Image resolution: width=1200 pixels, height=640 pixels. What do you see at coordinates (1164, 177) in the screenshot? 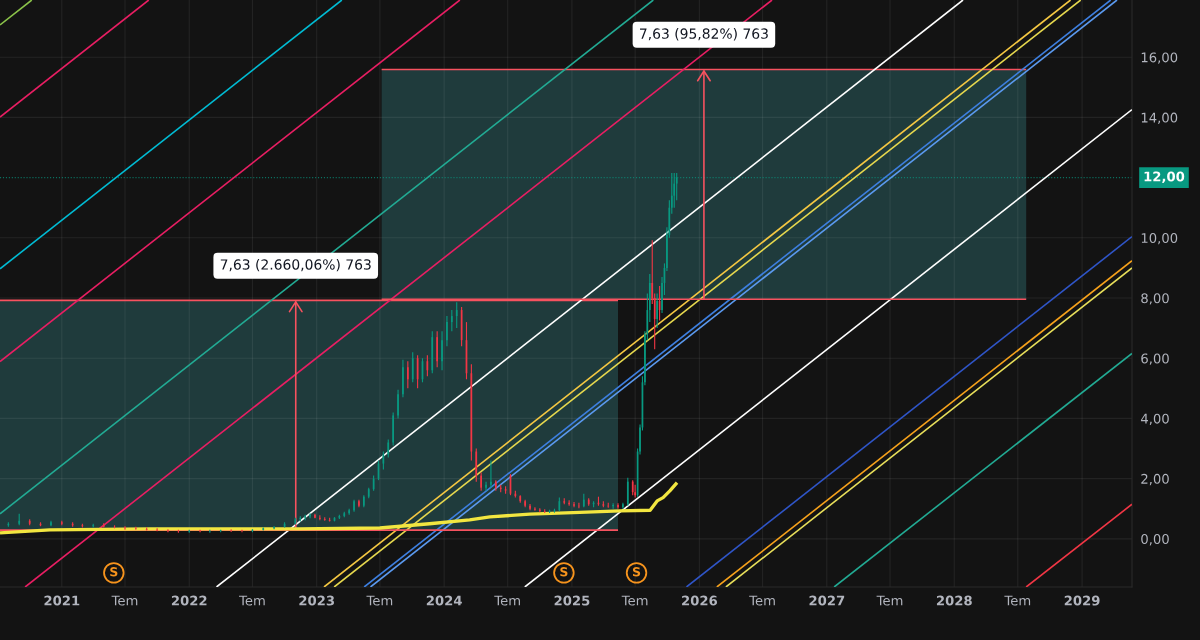
I see `ref-line-label: 12,00` at bounding box center [1164, 177].